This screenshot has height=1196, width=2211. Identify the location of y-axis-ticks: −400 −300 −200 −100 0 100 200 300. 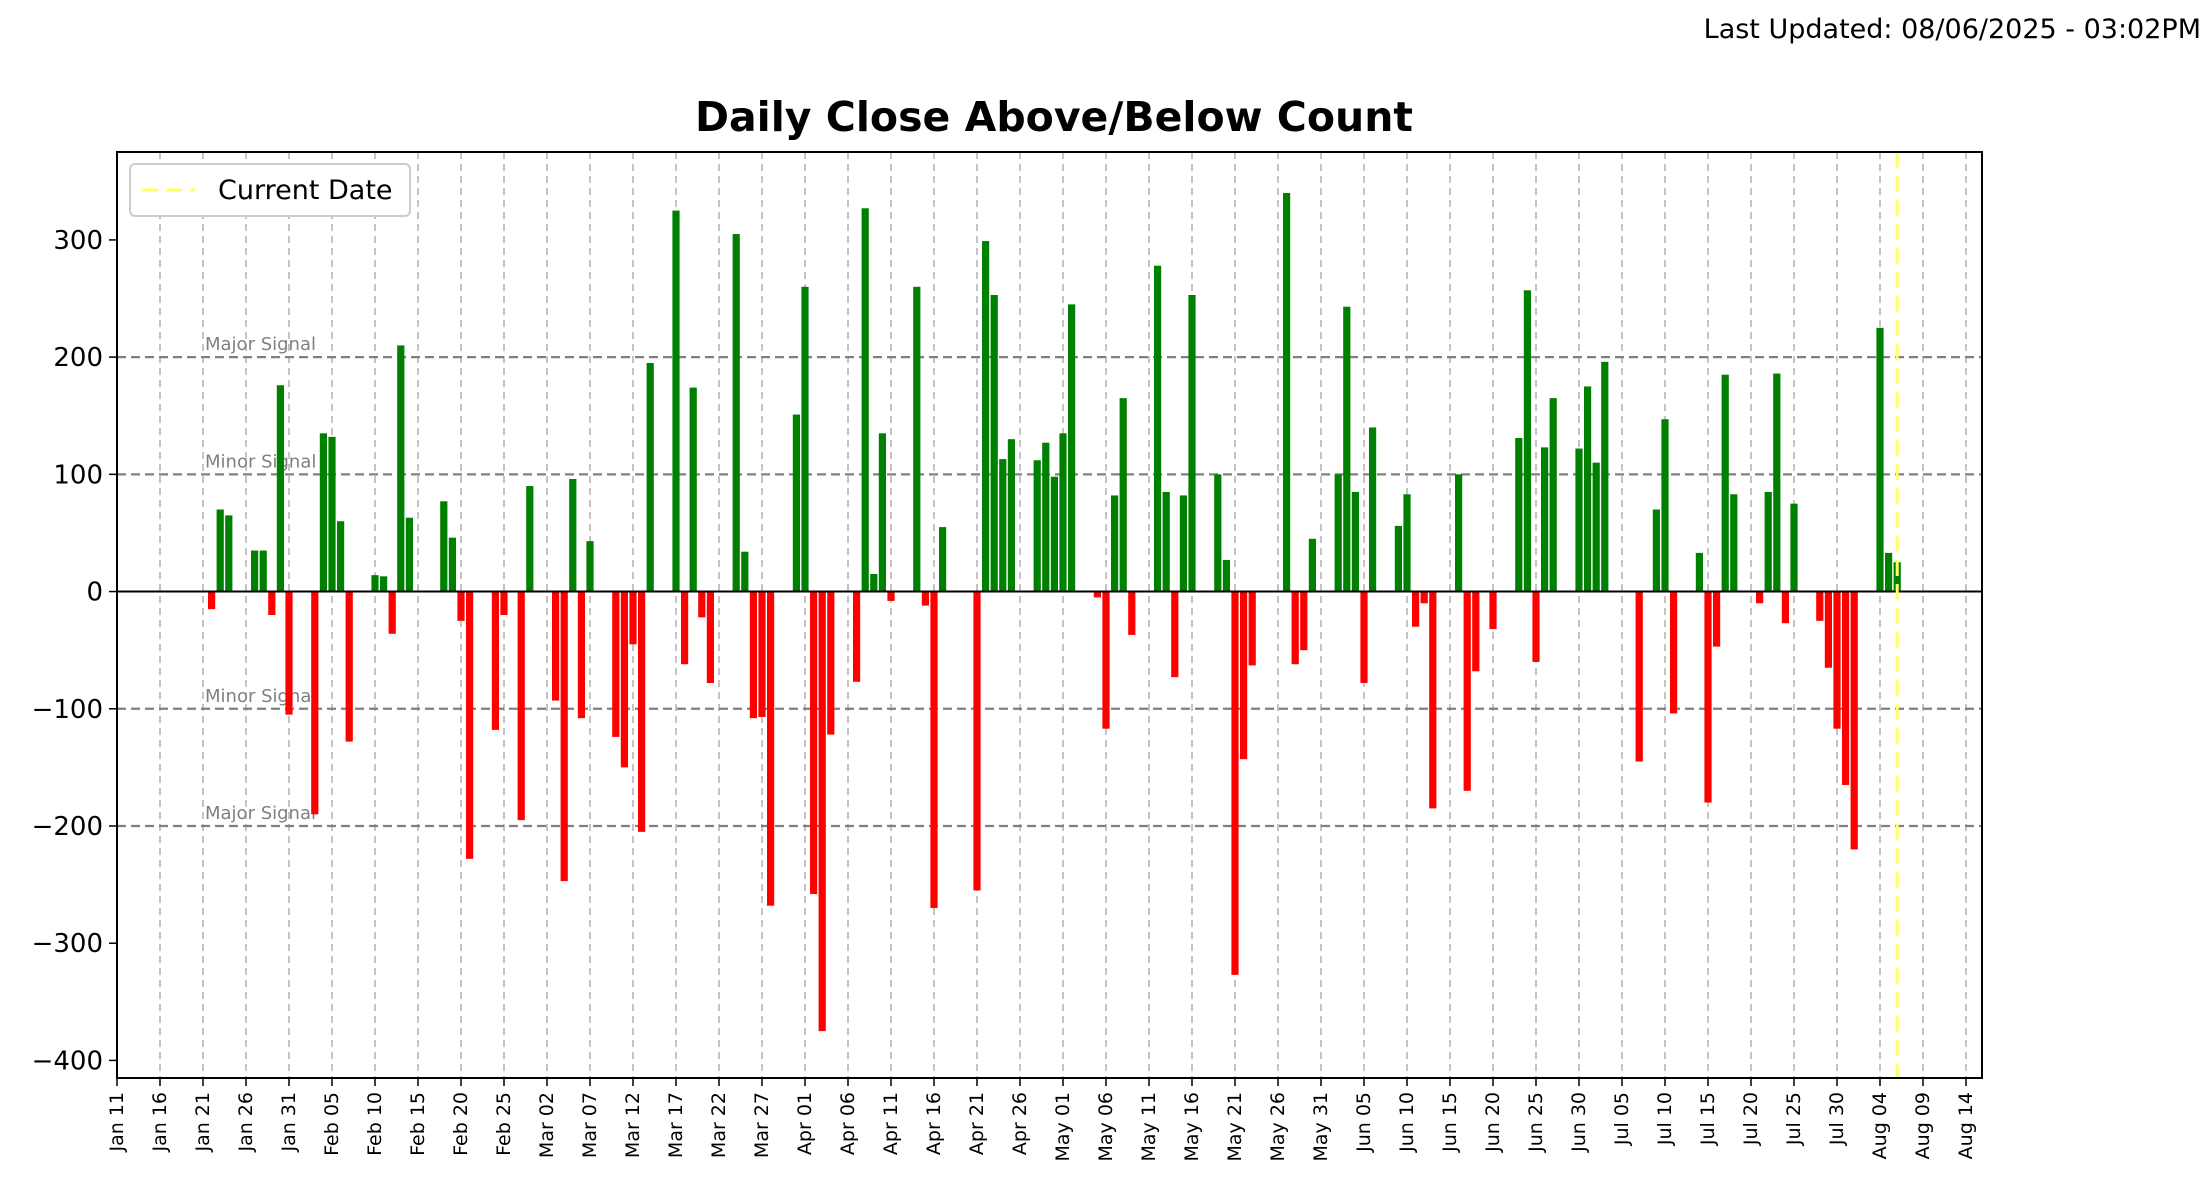
(74, 651).